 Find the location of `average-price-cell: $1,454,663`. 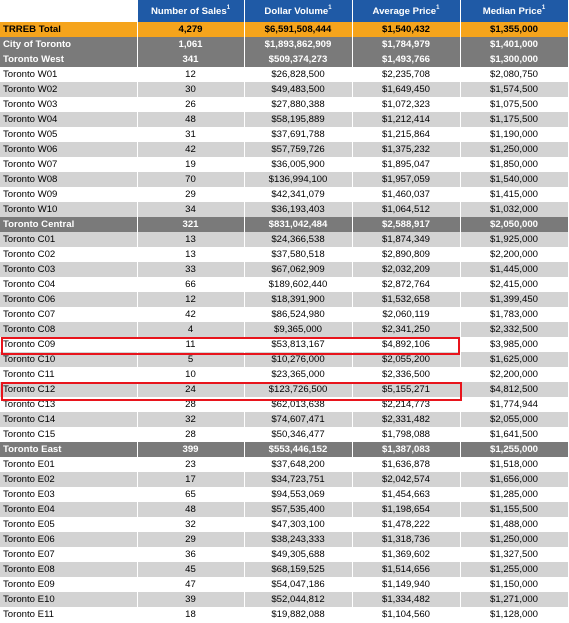

average-price-cell: $1,454,663 is located at coordinates (406, 494).